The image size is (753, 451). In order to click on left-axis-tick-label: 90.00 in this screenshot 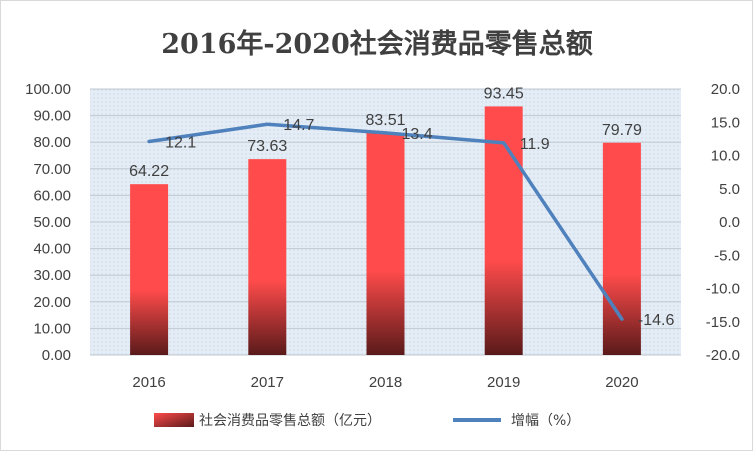, I will do `click(52, 116)`.